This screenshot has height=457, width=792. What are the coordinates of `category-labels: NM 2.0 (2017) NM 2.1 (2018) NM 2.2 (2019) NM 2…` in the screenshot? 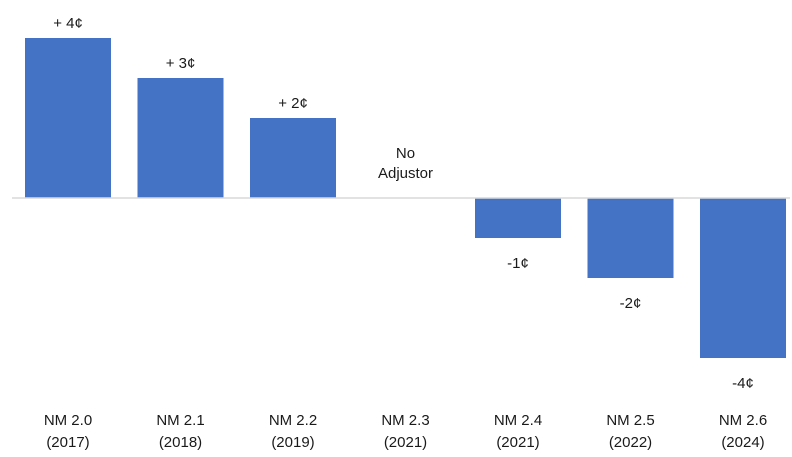 It's located at (405, 431).